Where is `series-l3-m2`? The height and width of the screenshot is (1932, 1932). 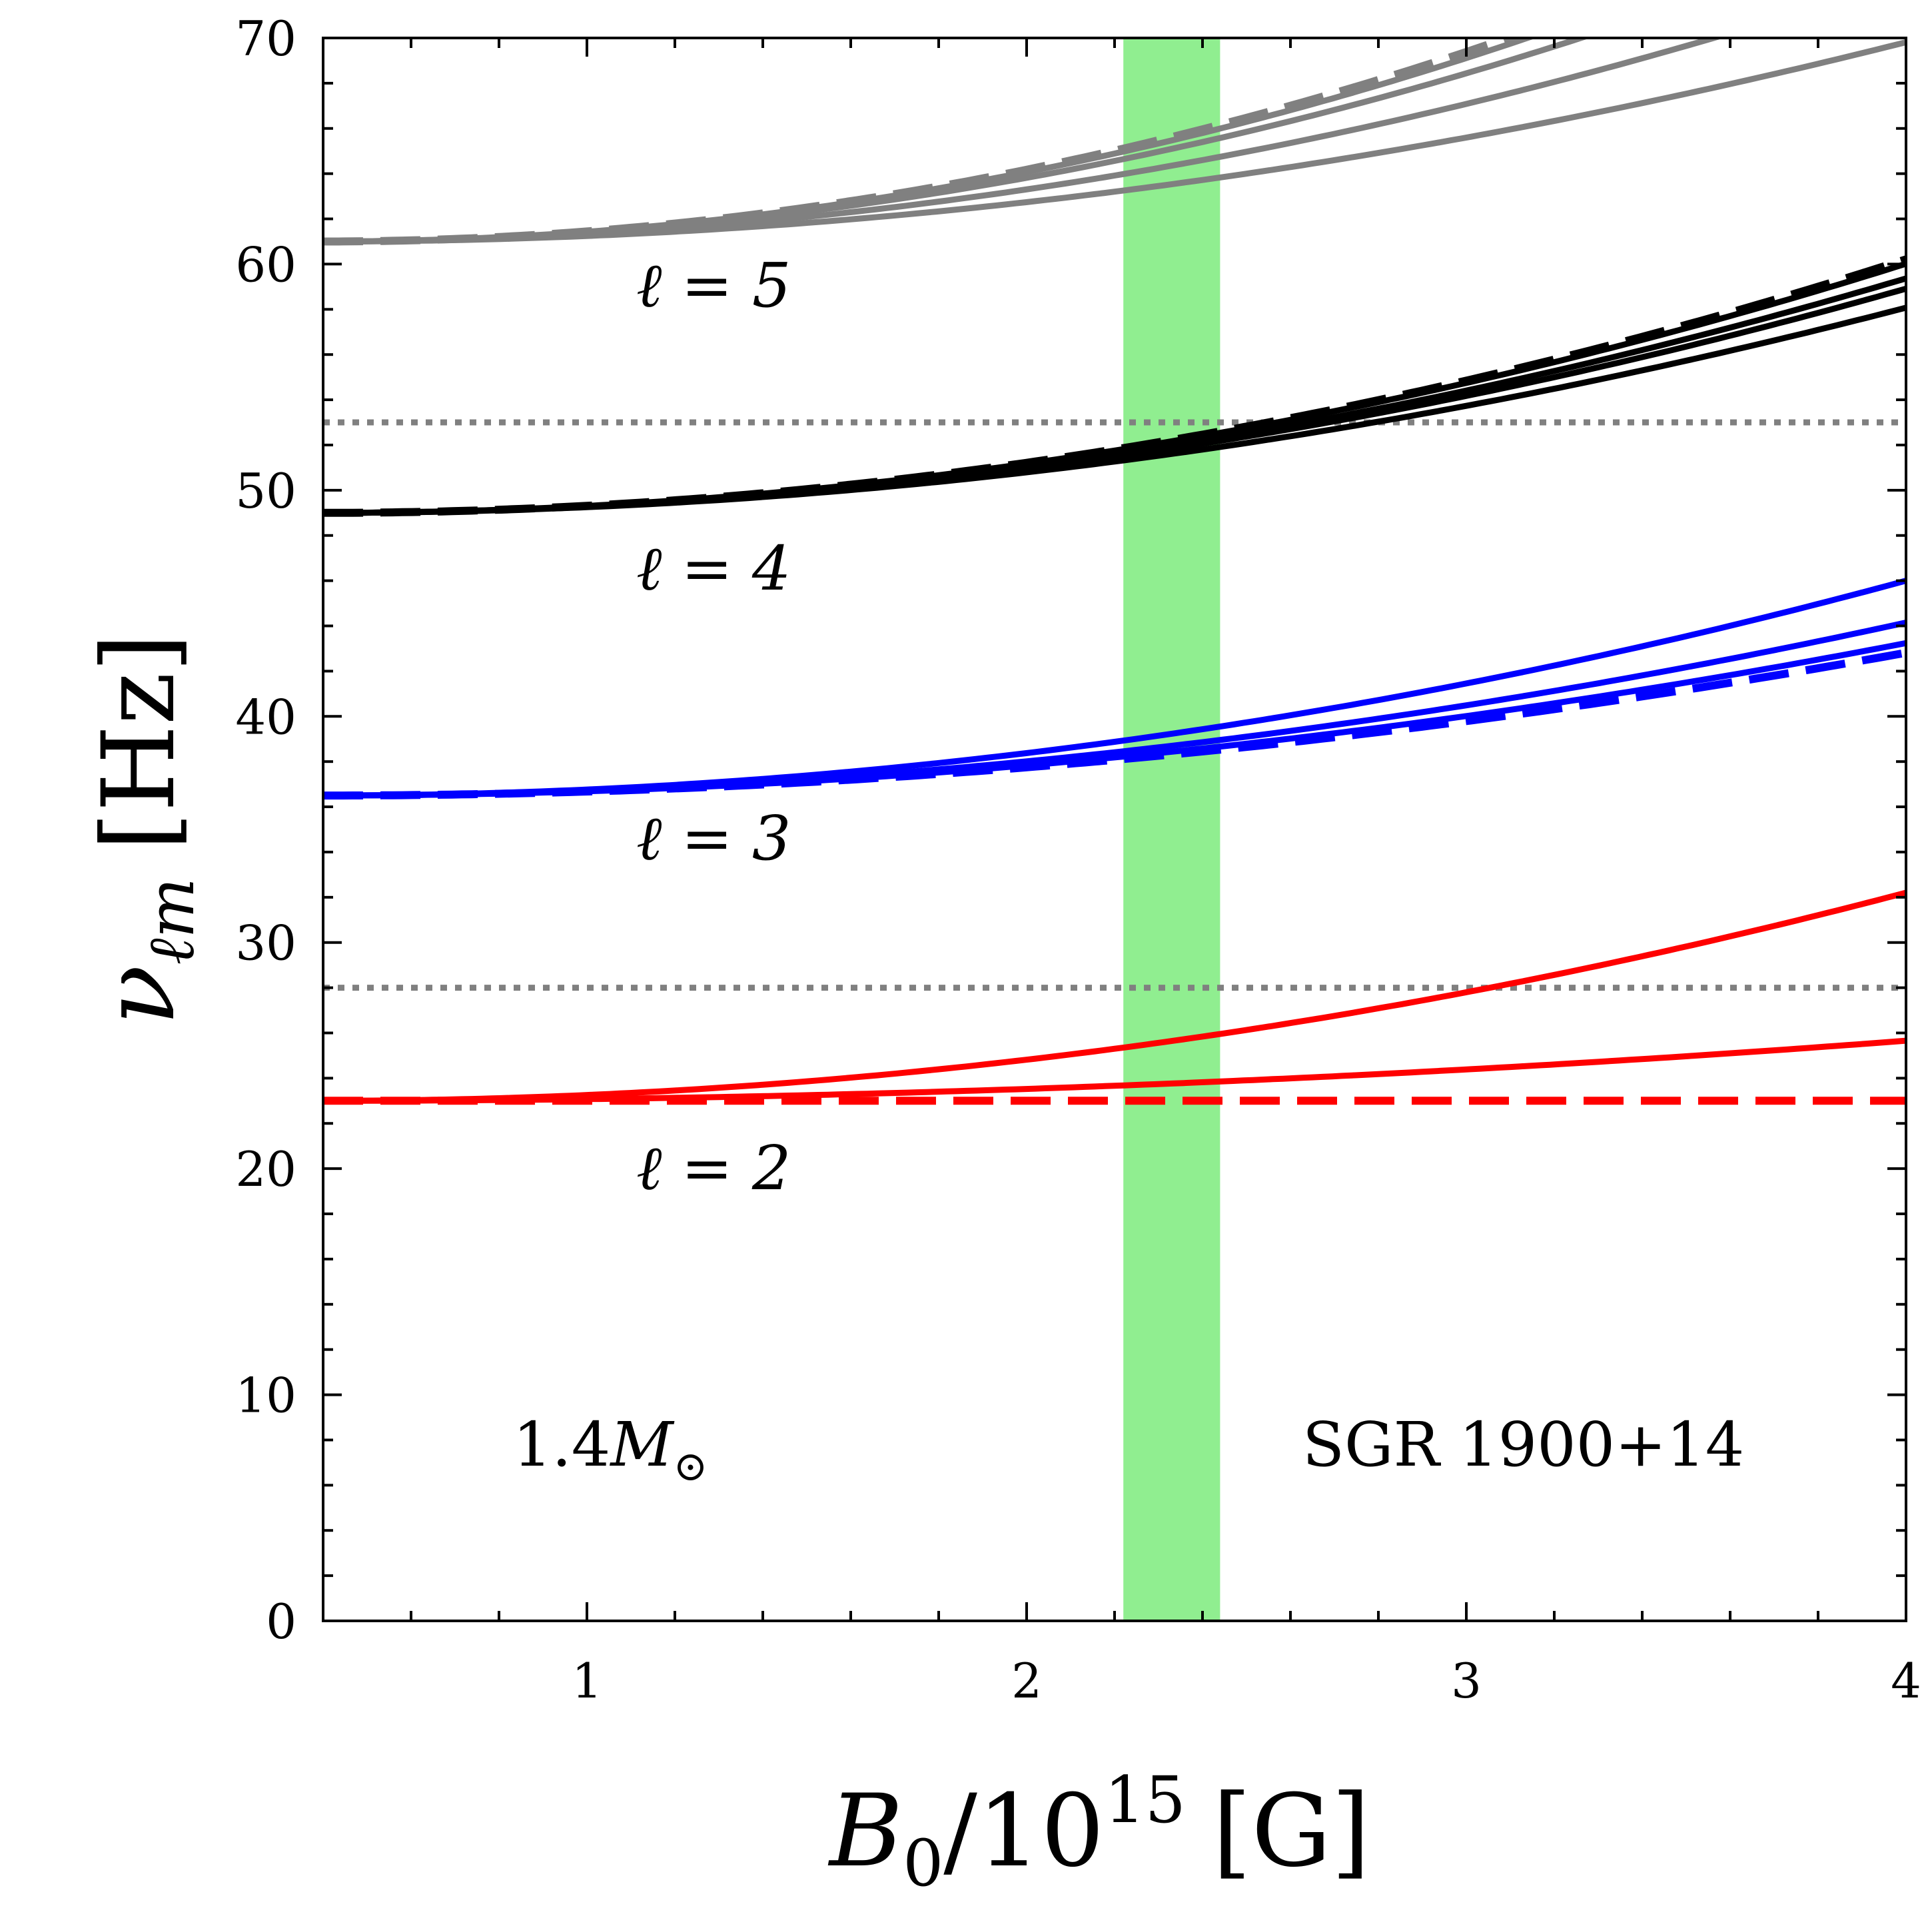 series-l3-m2 is located at coordinates (1114, 709).